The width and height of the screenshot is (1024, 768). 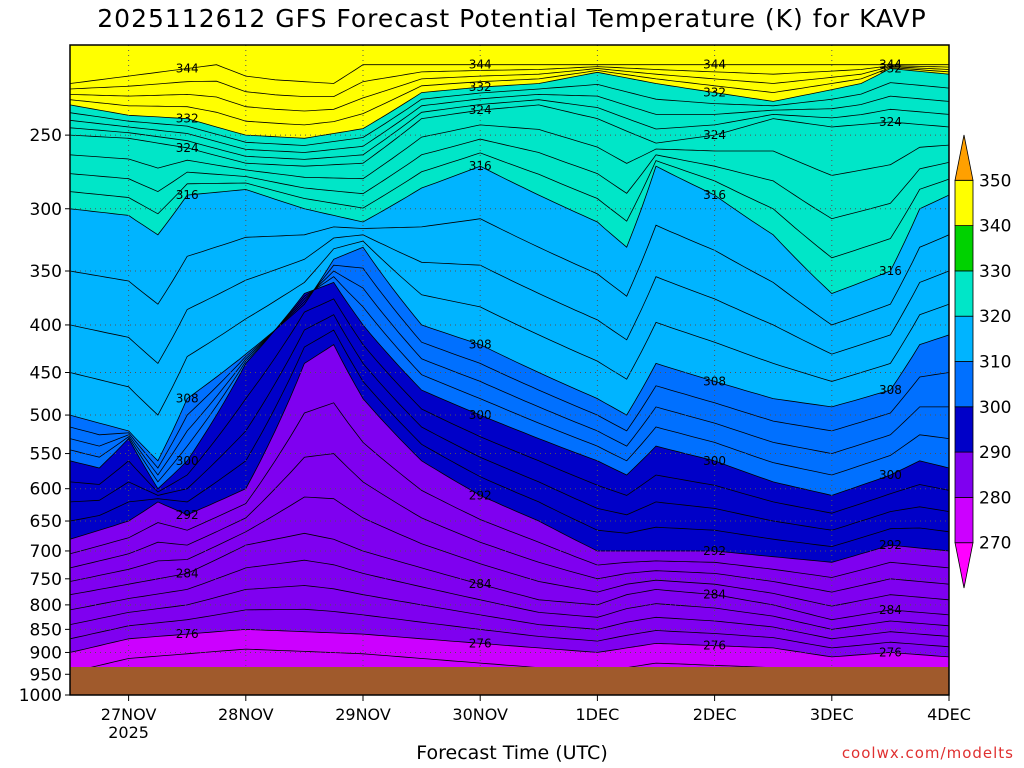 What do you see at coordinates (964, 157) in the screenshot?
I see `colorbar-cap-top` at bounding box center [964, 157].